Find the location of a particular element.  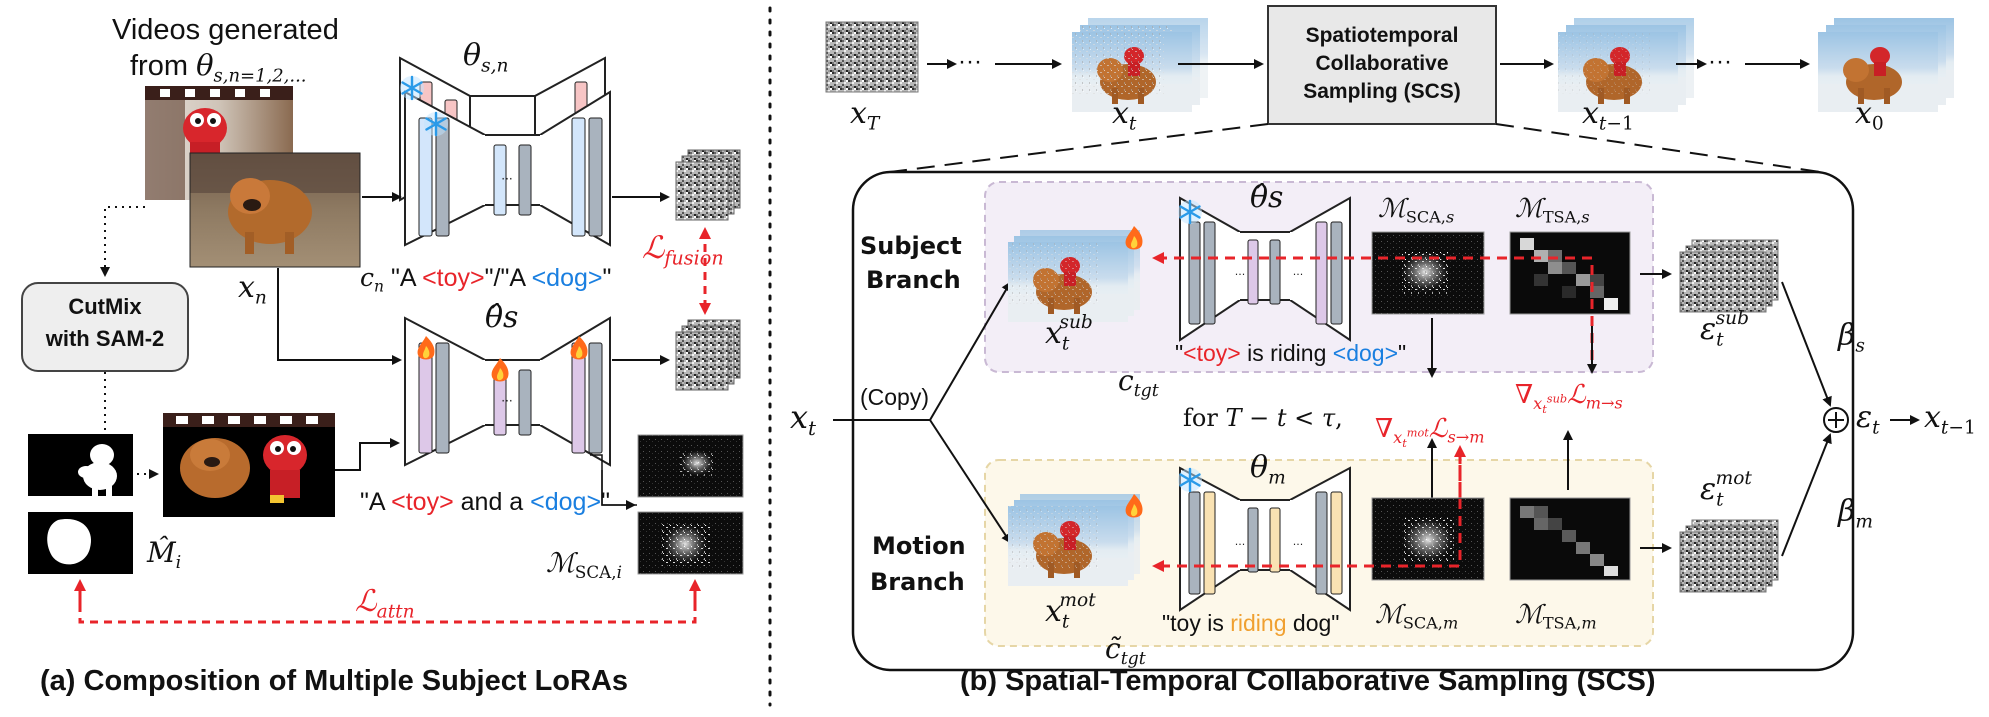

tsa-map-motion is located at coordinates (1570, 539).